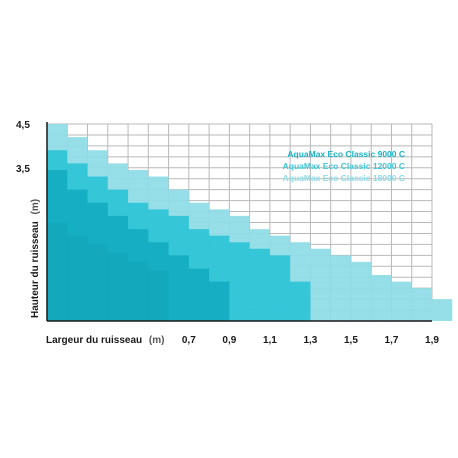 The width and height of the screenshot is (458, 458). Describe the element at coordinates (229, 340) in the screenshot. I see `x-tick-label: 0,9` at that location.